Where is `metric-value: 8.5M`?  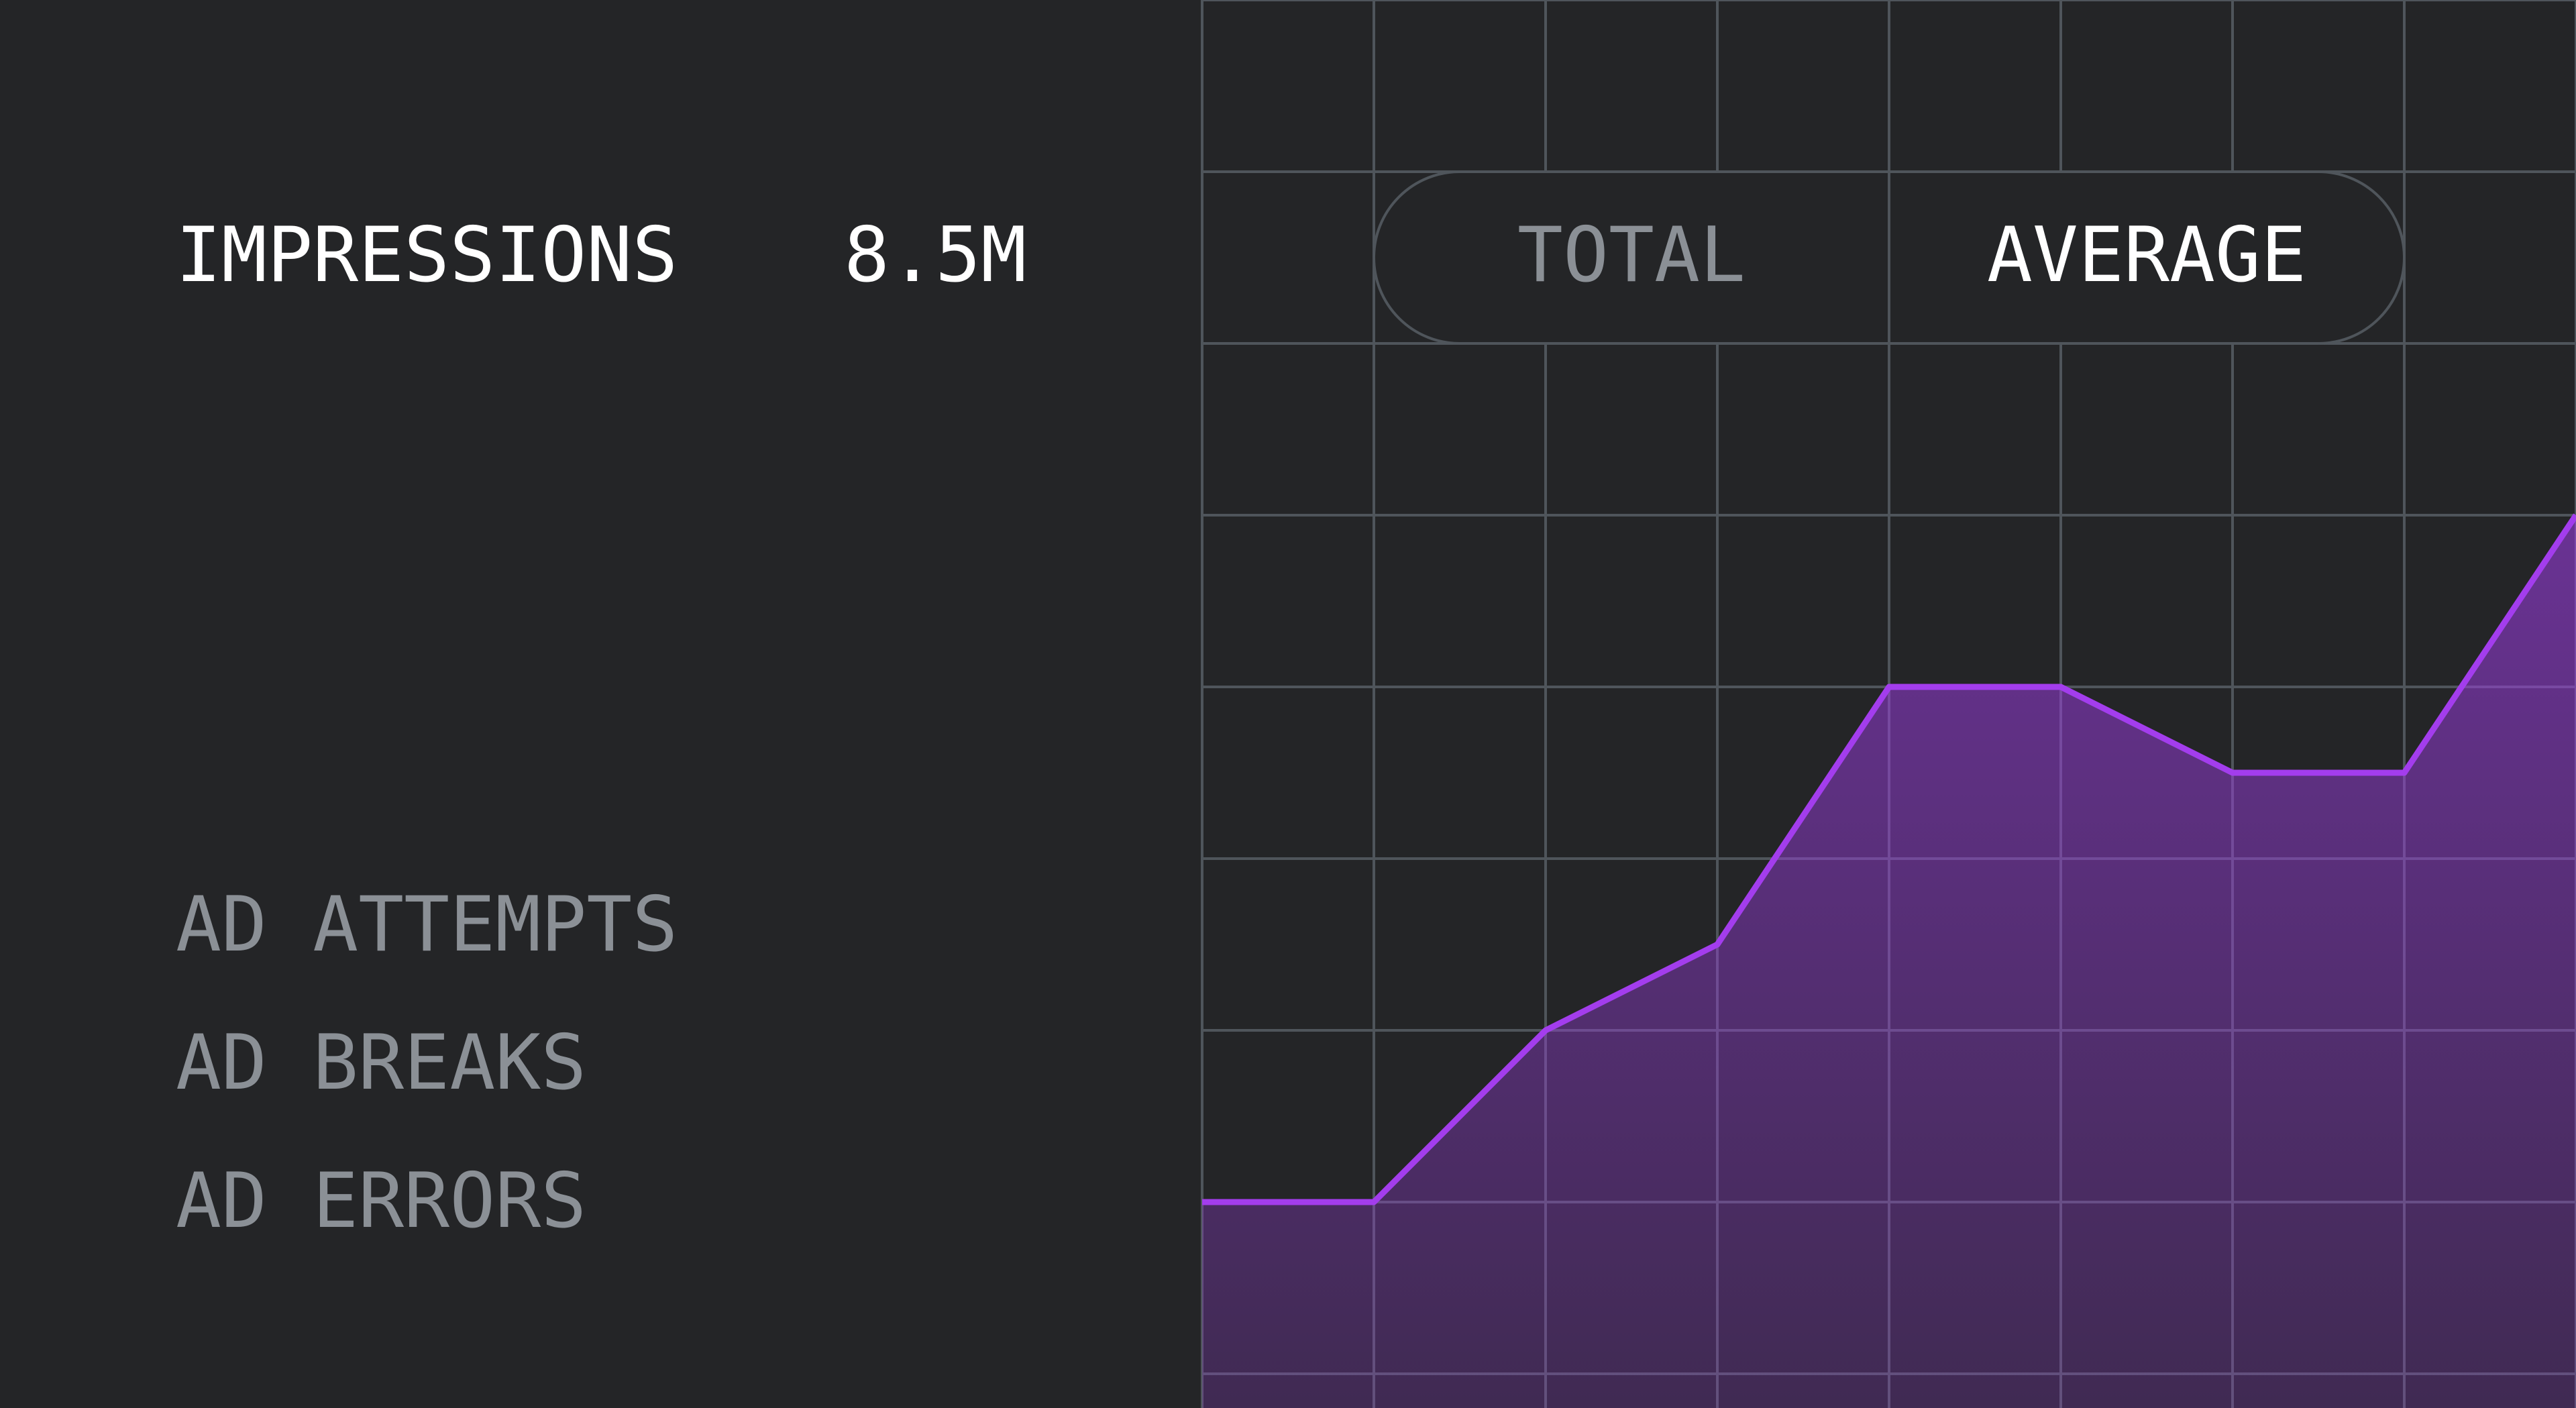
metric-value: 8.5M is located at coordinates (935, 255).